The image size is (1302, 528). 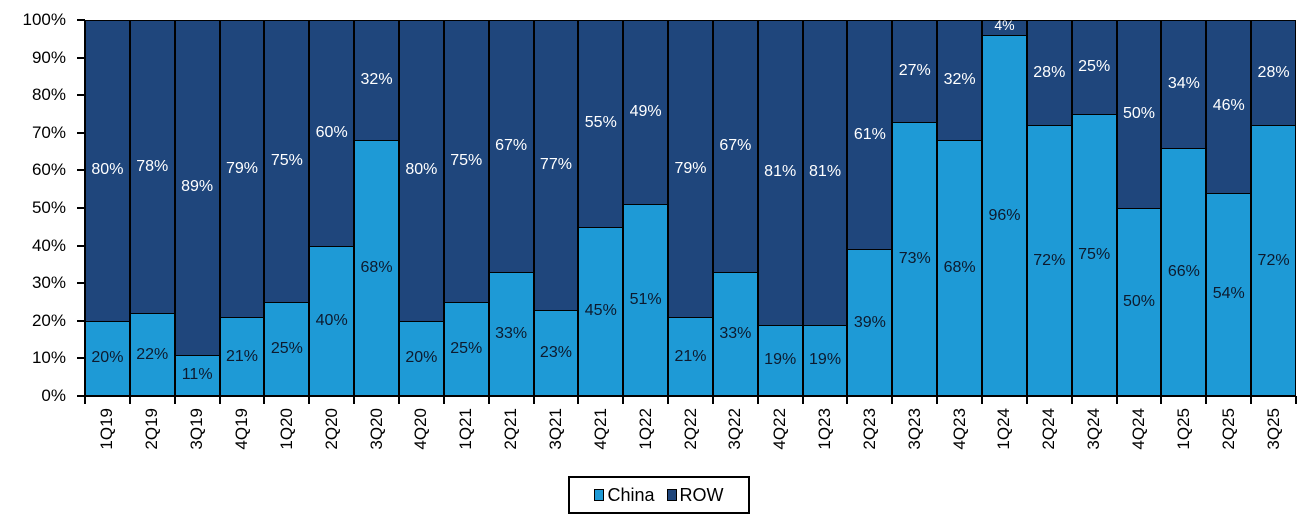 I want to click on legend-label-china: China, so click(x=631, y=494).